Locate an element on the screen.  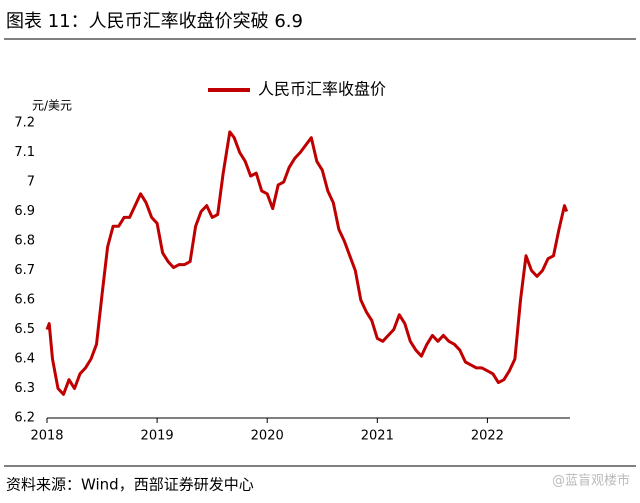
x-tick-label: 2018 is located at coordinates (46, 436).